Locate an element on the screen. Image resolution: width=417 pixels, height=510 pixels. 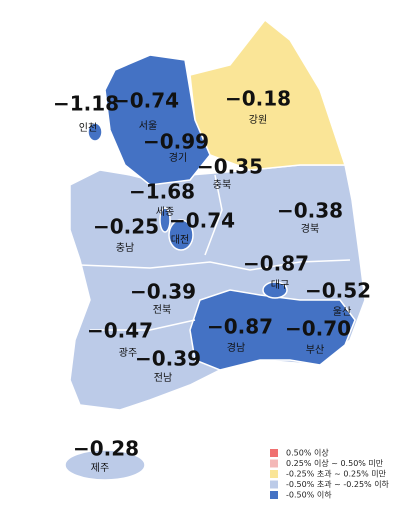
region-value: −0.28 is located at coordinates (106, 449).